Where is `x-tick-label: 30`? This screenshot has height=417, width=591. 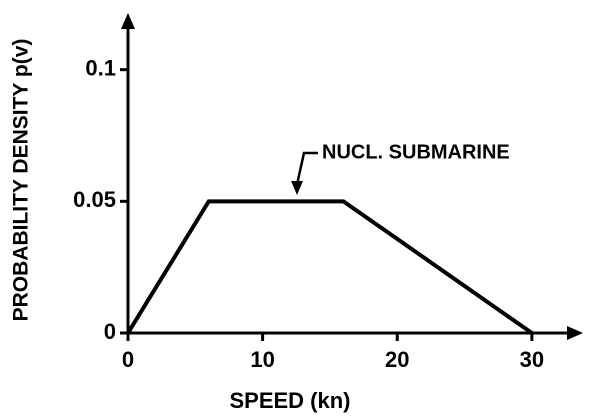 x-tick-label: 30 is located at coordinates (532, 359).